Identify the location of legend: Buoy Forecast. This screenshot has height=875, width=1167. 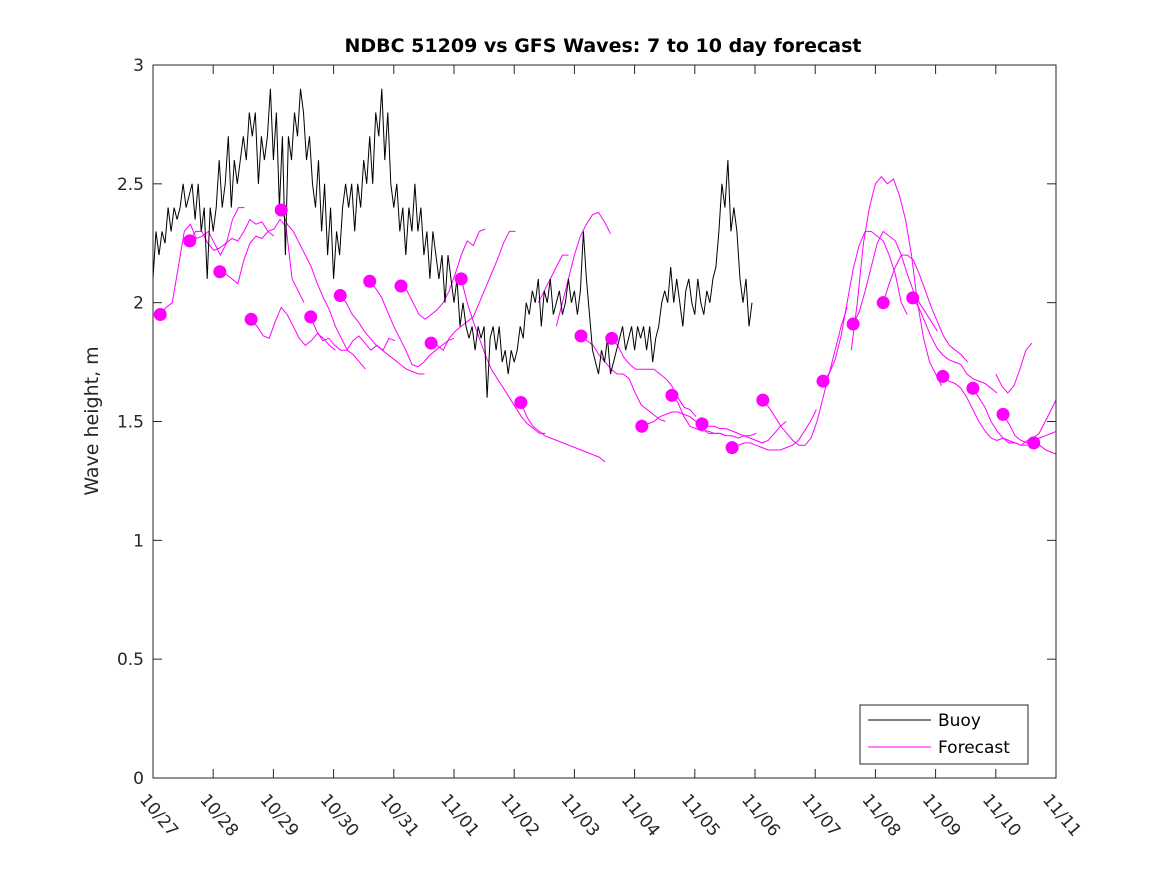
(944, 734).